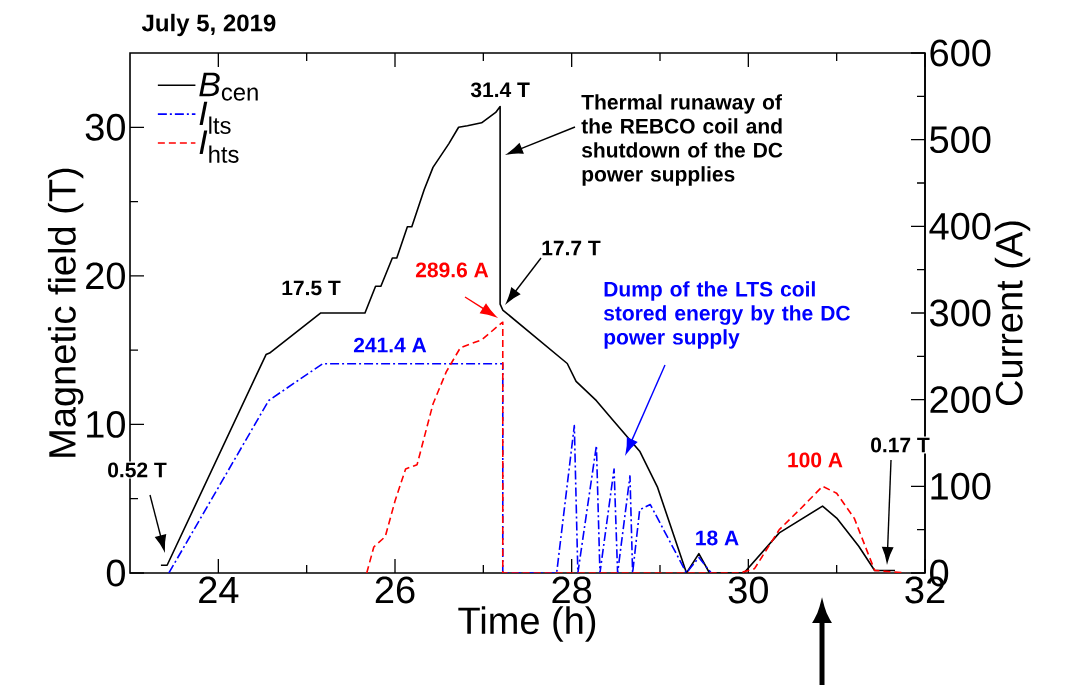 The image size is (1082, 687). I want to click on annotation: 31.4 T, so click(500, 90).